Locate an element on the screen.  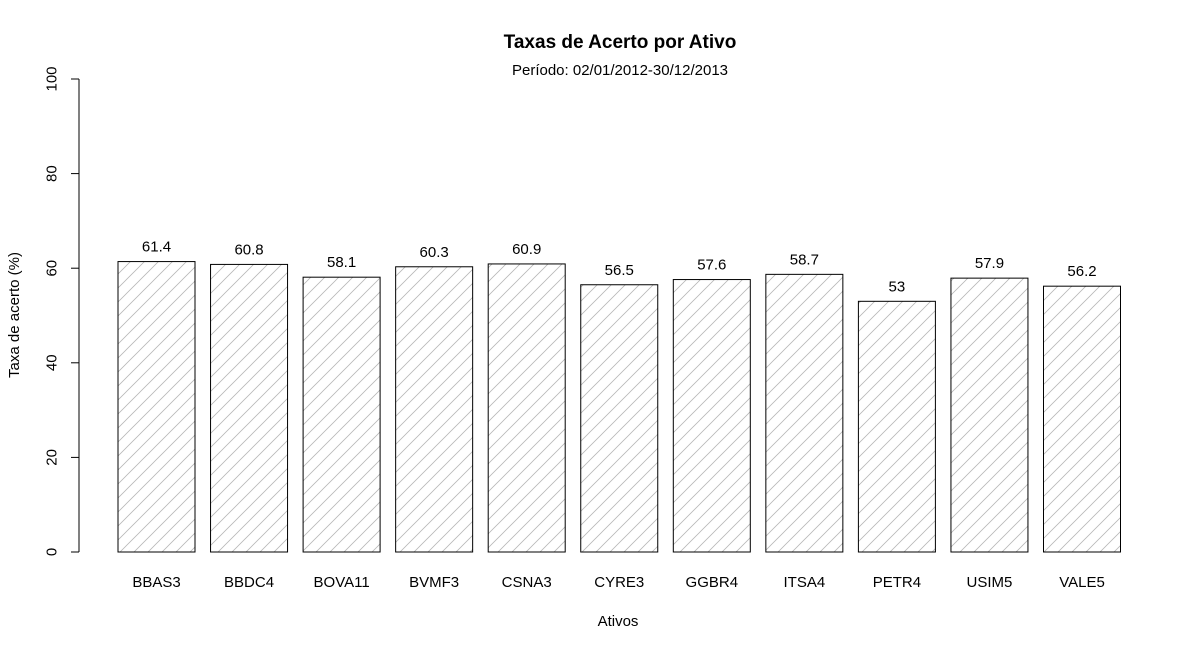
x-tick-label: CYRE3 is located at coordinates (619, 582).